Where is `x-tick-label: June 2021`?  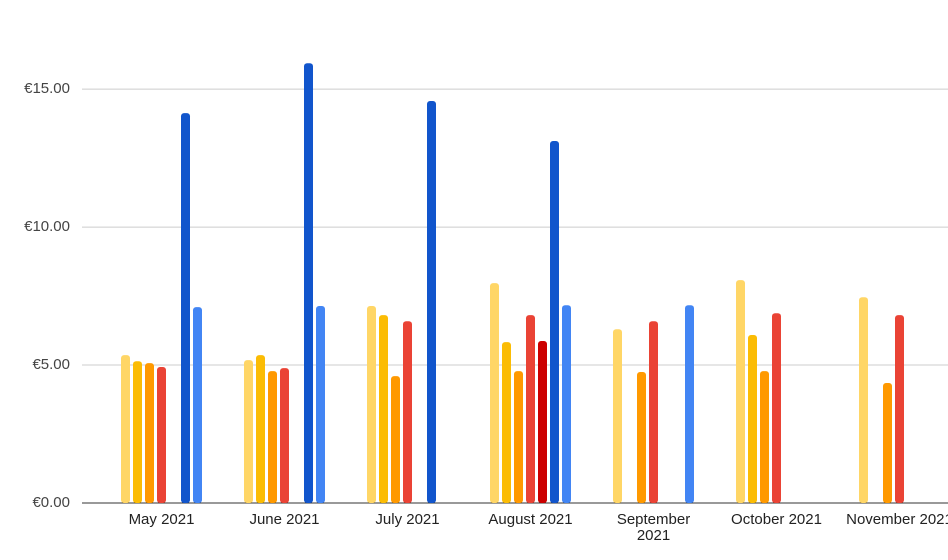 x-tick-label: June 2021 is located at coordinates (284, 519).